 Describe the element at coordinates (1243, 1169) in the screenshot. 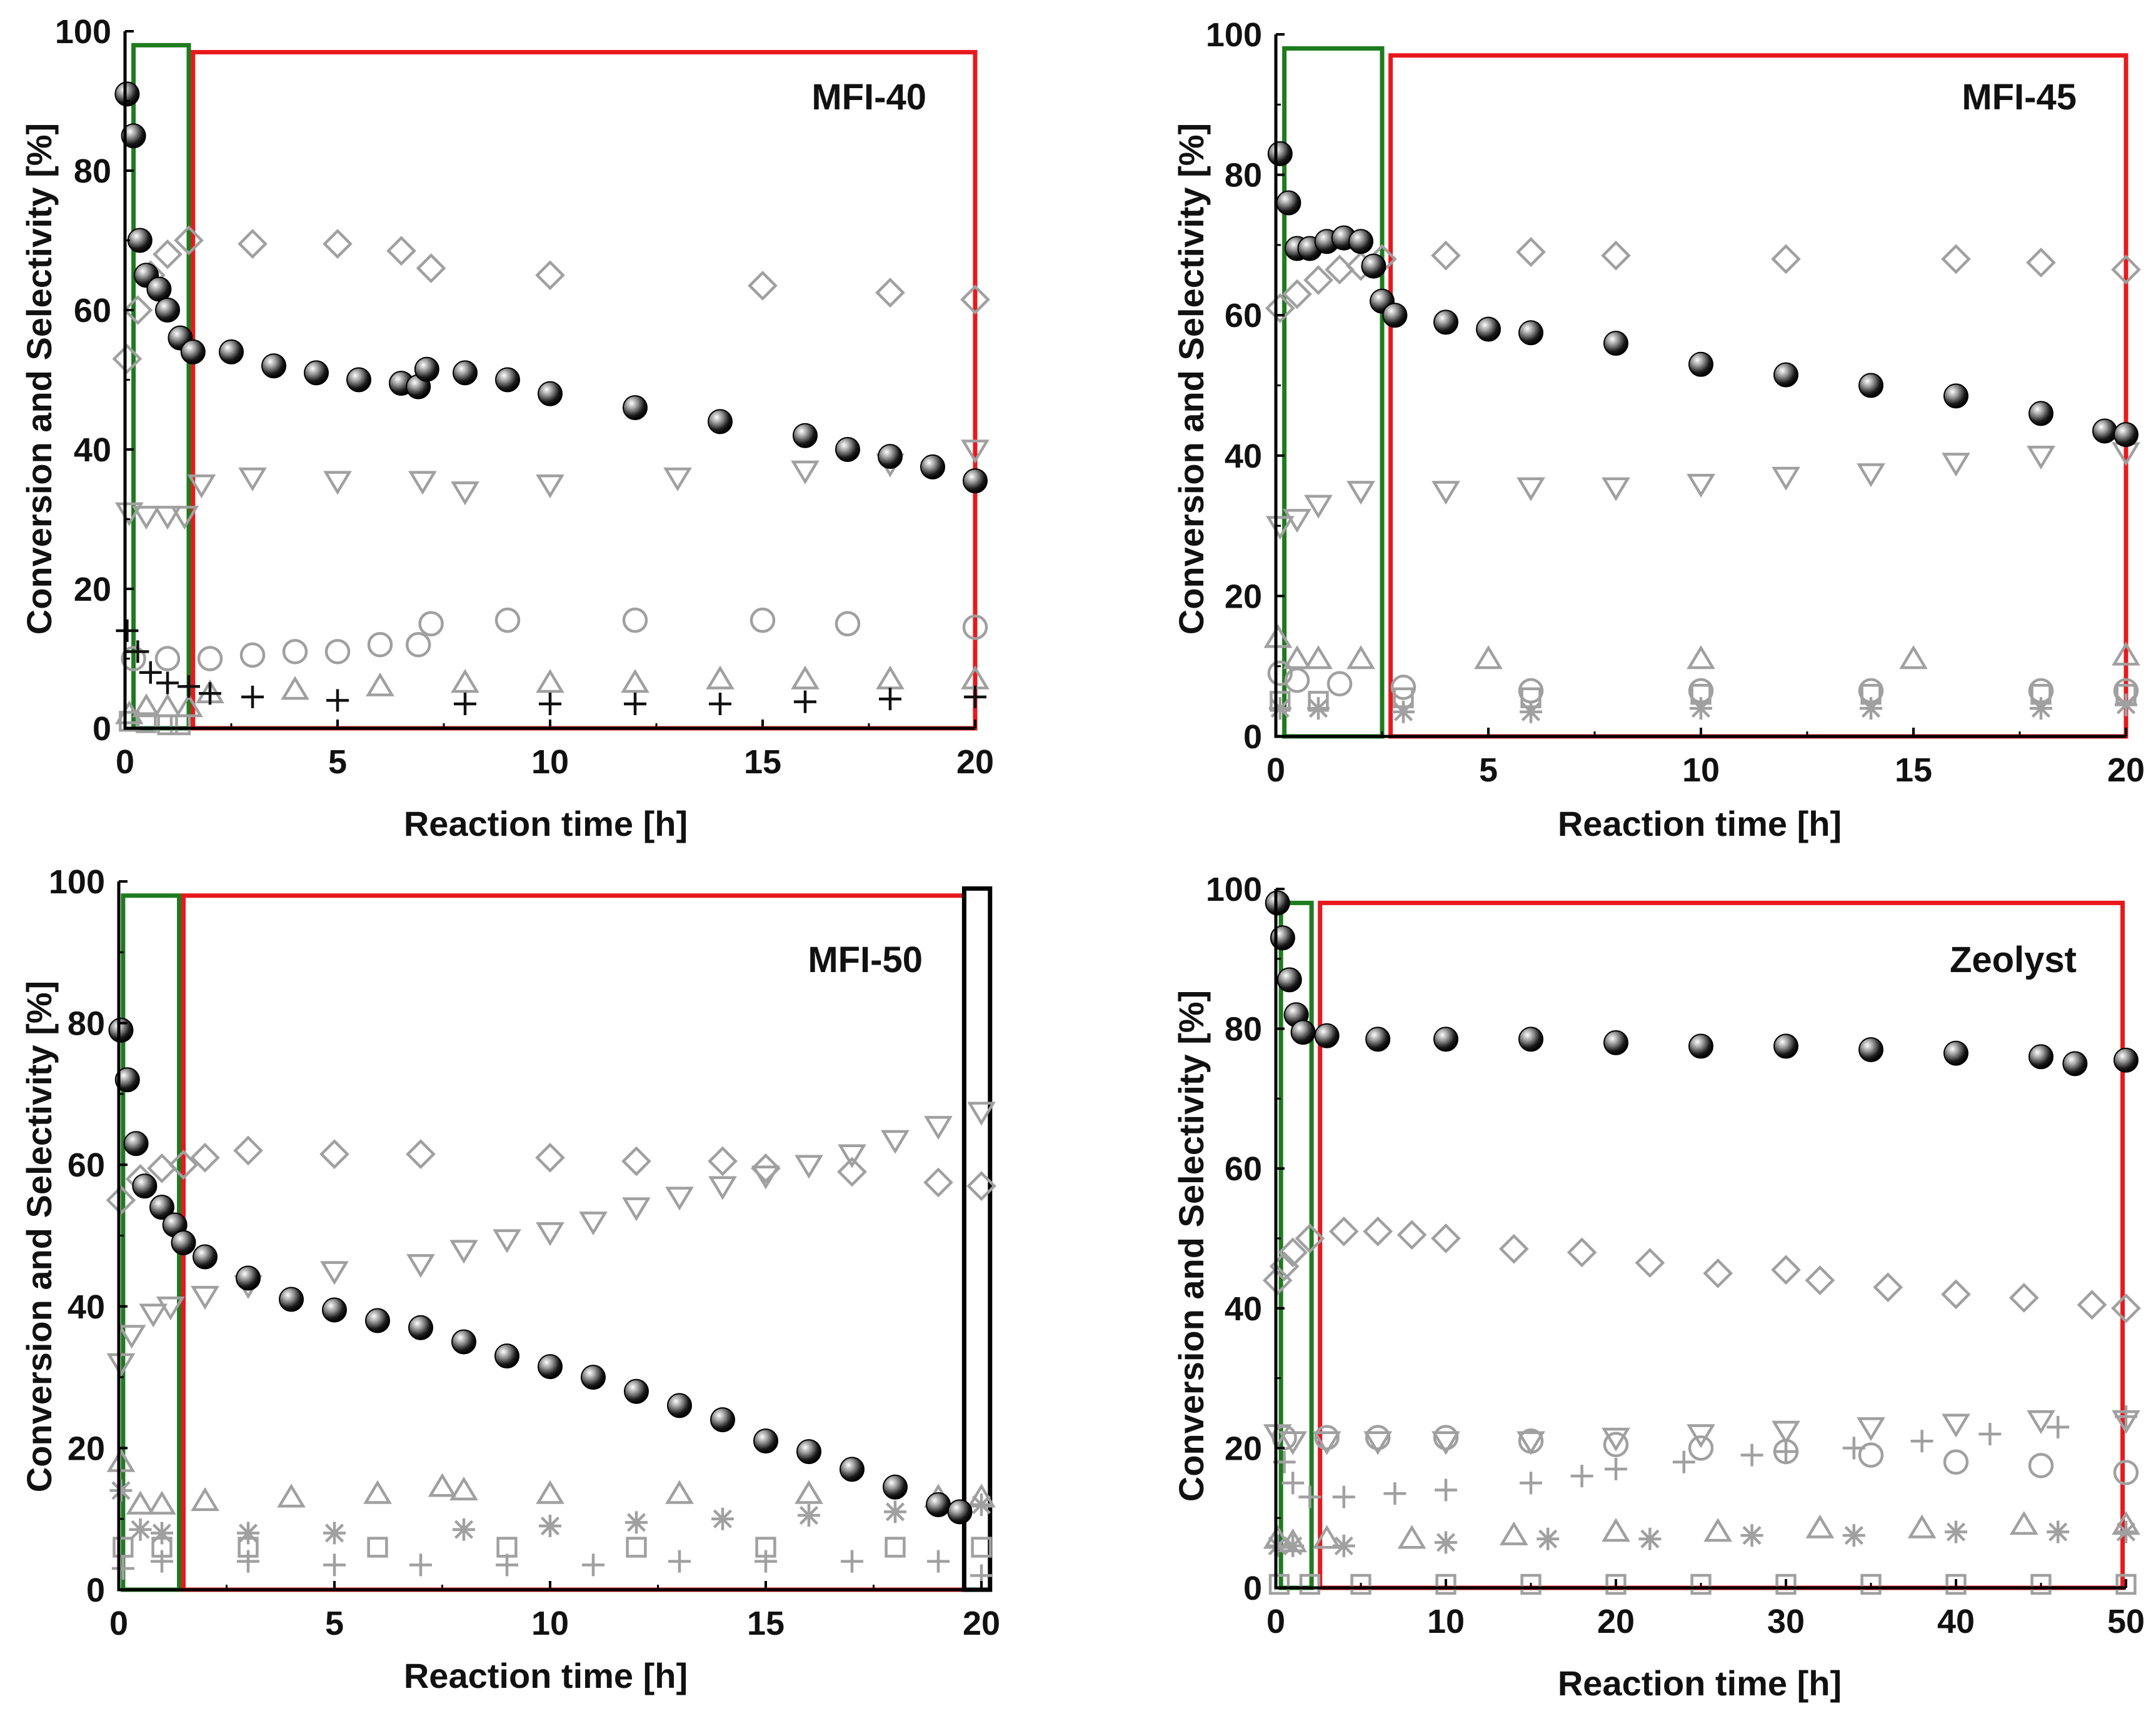

I see `y-tick-label: 60` at that location.